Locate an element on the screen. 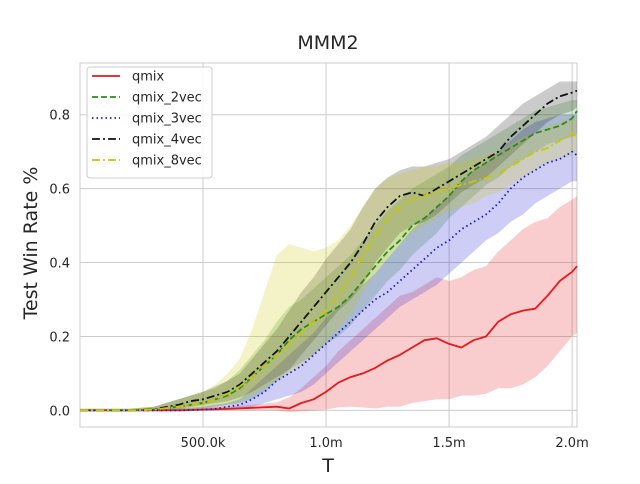 The width and height of the screenshot is (640, 484). y-axis-label: Test Win Rate % is located at coordinates (31, 244).